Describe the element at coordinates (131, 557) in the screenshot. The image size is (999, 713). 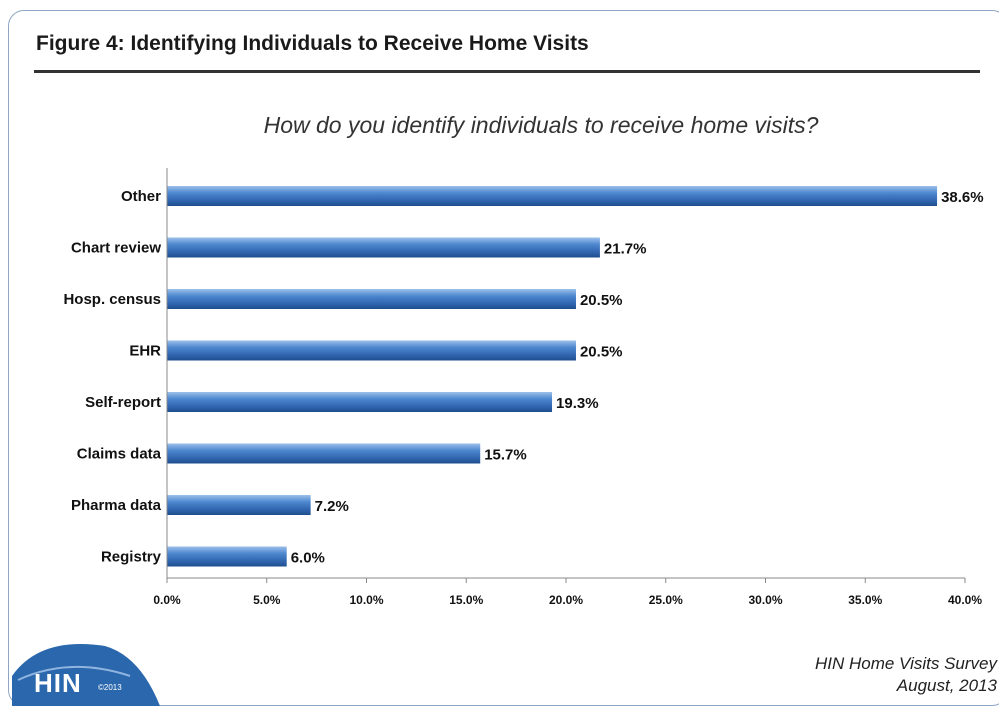
I see `category-label: Registry` at that location.